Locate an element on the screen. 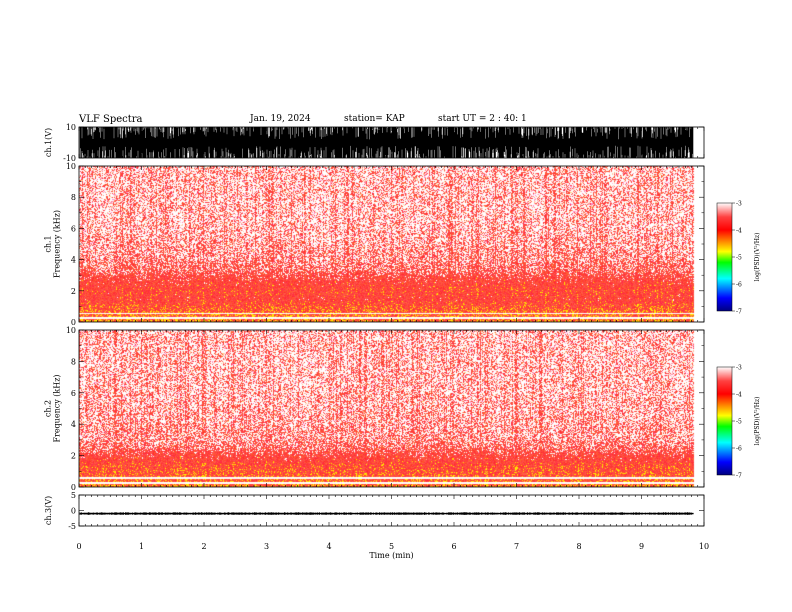 The width and height of the screenshot is (792, 612). x-tick-label: 6 is located at coordinates (453, 546).